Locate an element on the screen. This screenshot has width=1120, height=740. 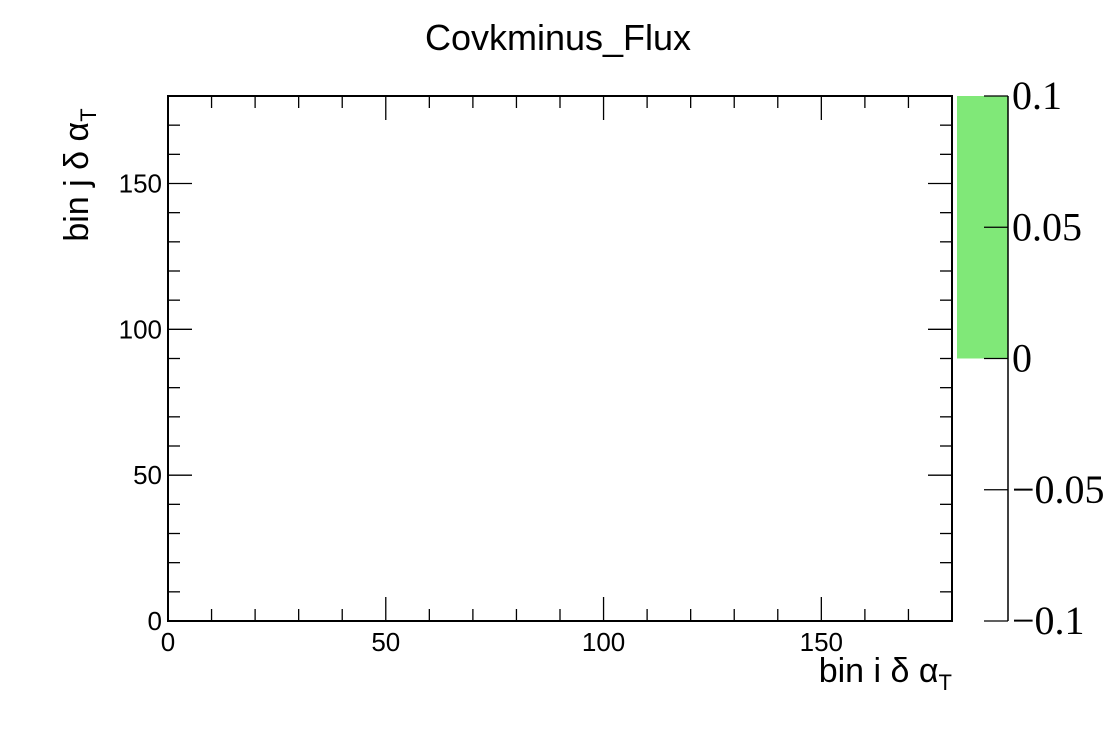
x-axis-label: bin i δ αT is located at coordinates (885, 673).